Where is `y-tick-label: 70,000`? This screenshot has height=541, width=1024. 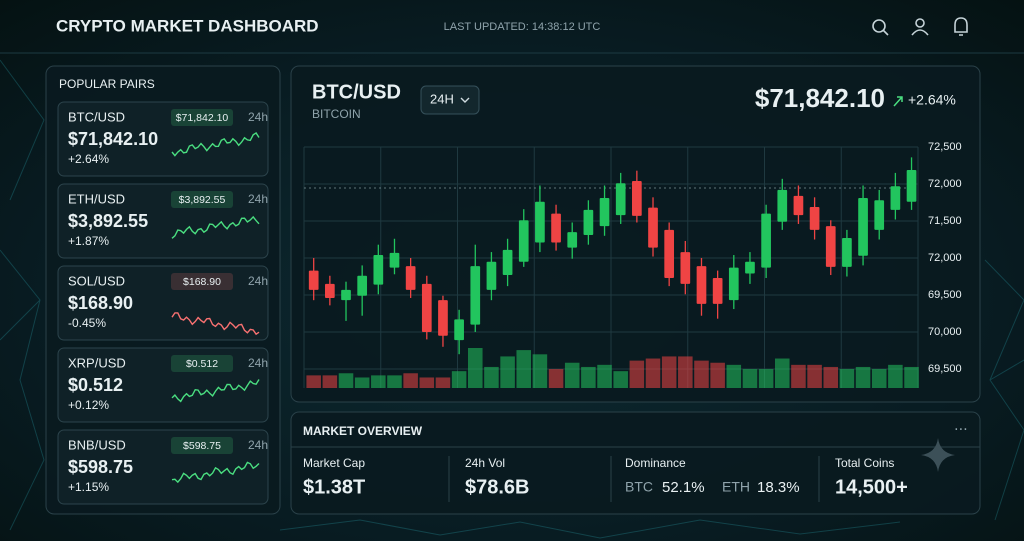
y-tick-label: 70,000 is located at coordinates (945, 332).